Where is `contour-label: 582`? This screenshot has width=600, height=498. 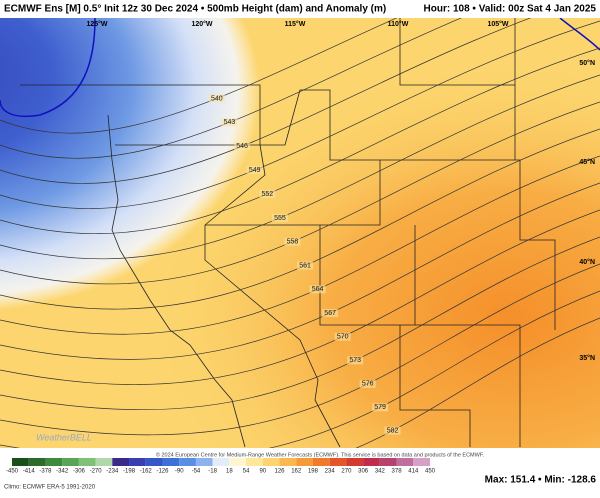 contour-label: 582 is located at coordinates (393, 431).